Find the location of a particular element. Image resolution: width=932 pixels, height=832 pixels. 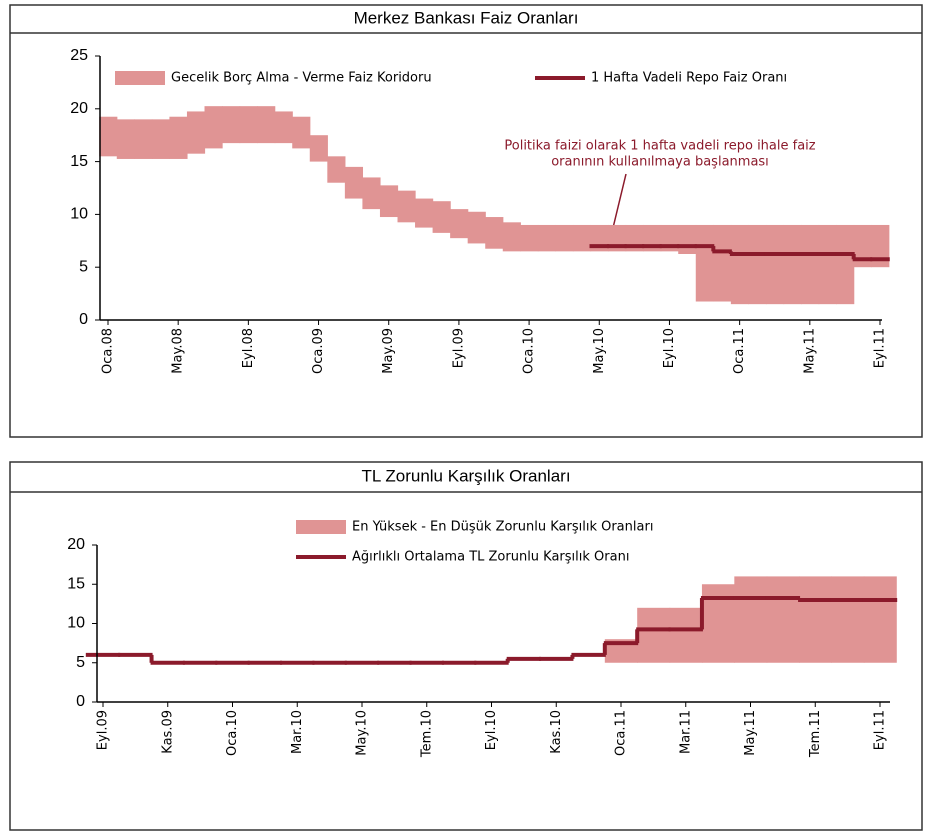

y-tick-label: 25 is located at coordinates (79, 55).